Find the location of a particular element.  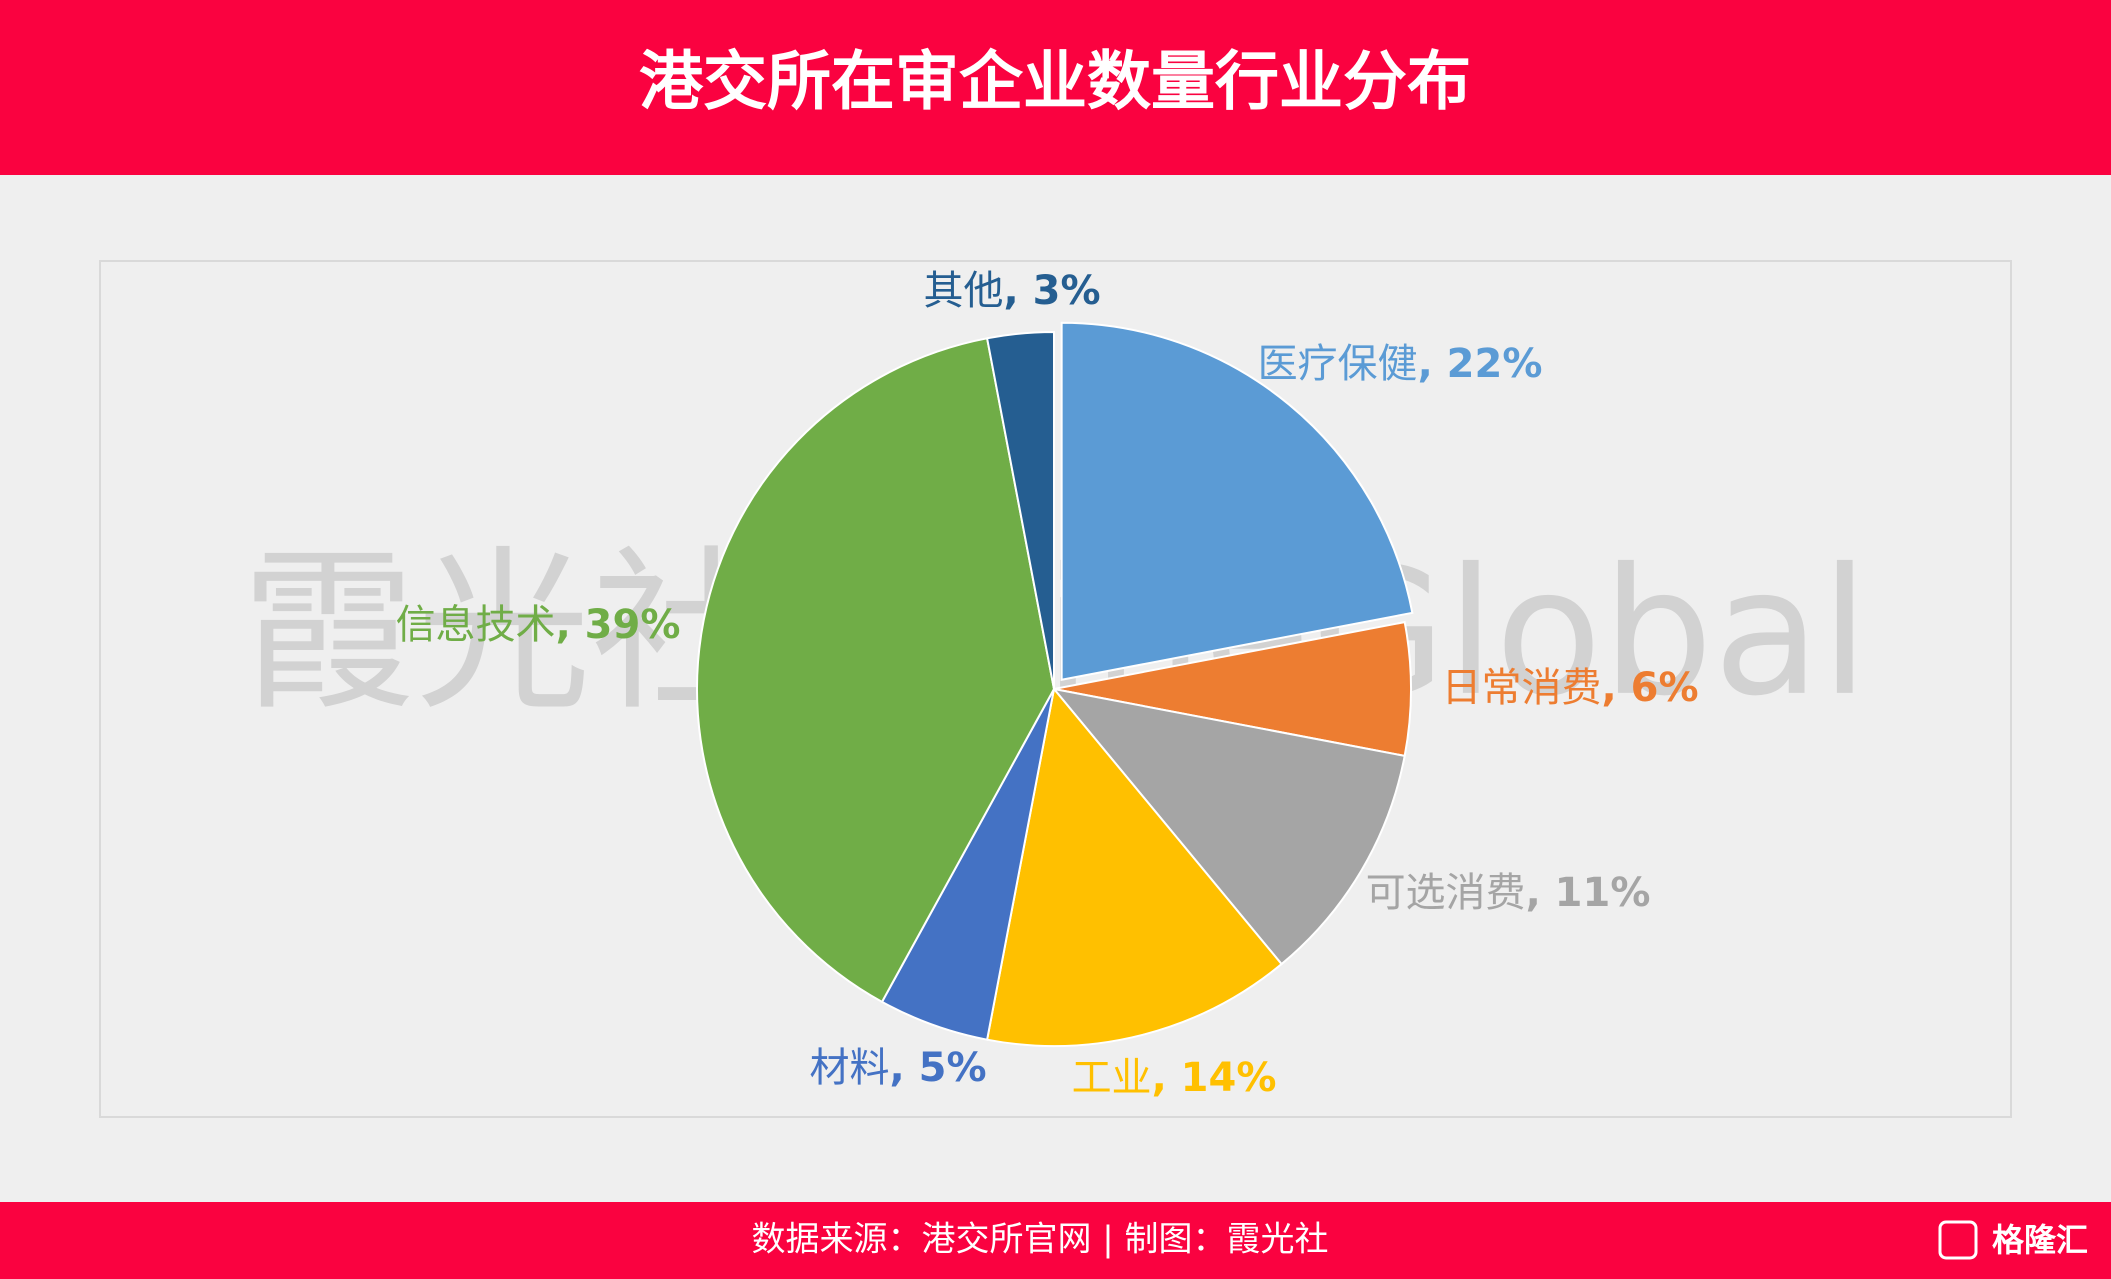

header-band is located at coordinates (1055, 87).